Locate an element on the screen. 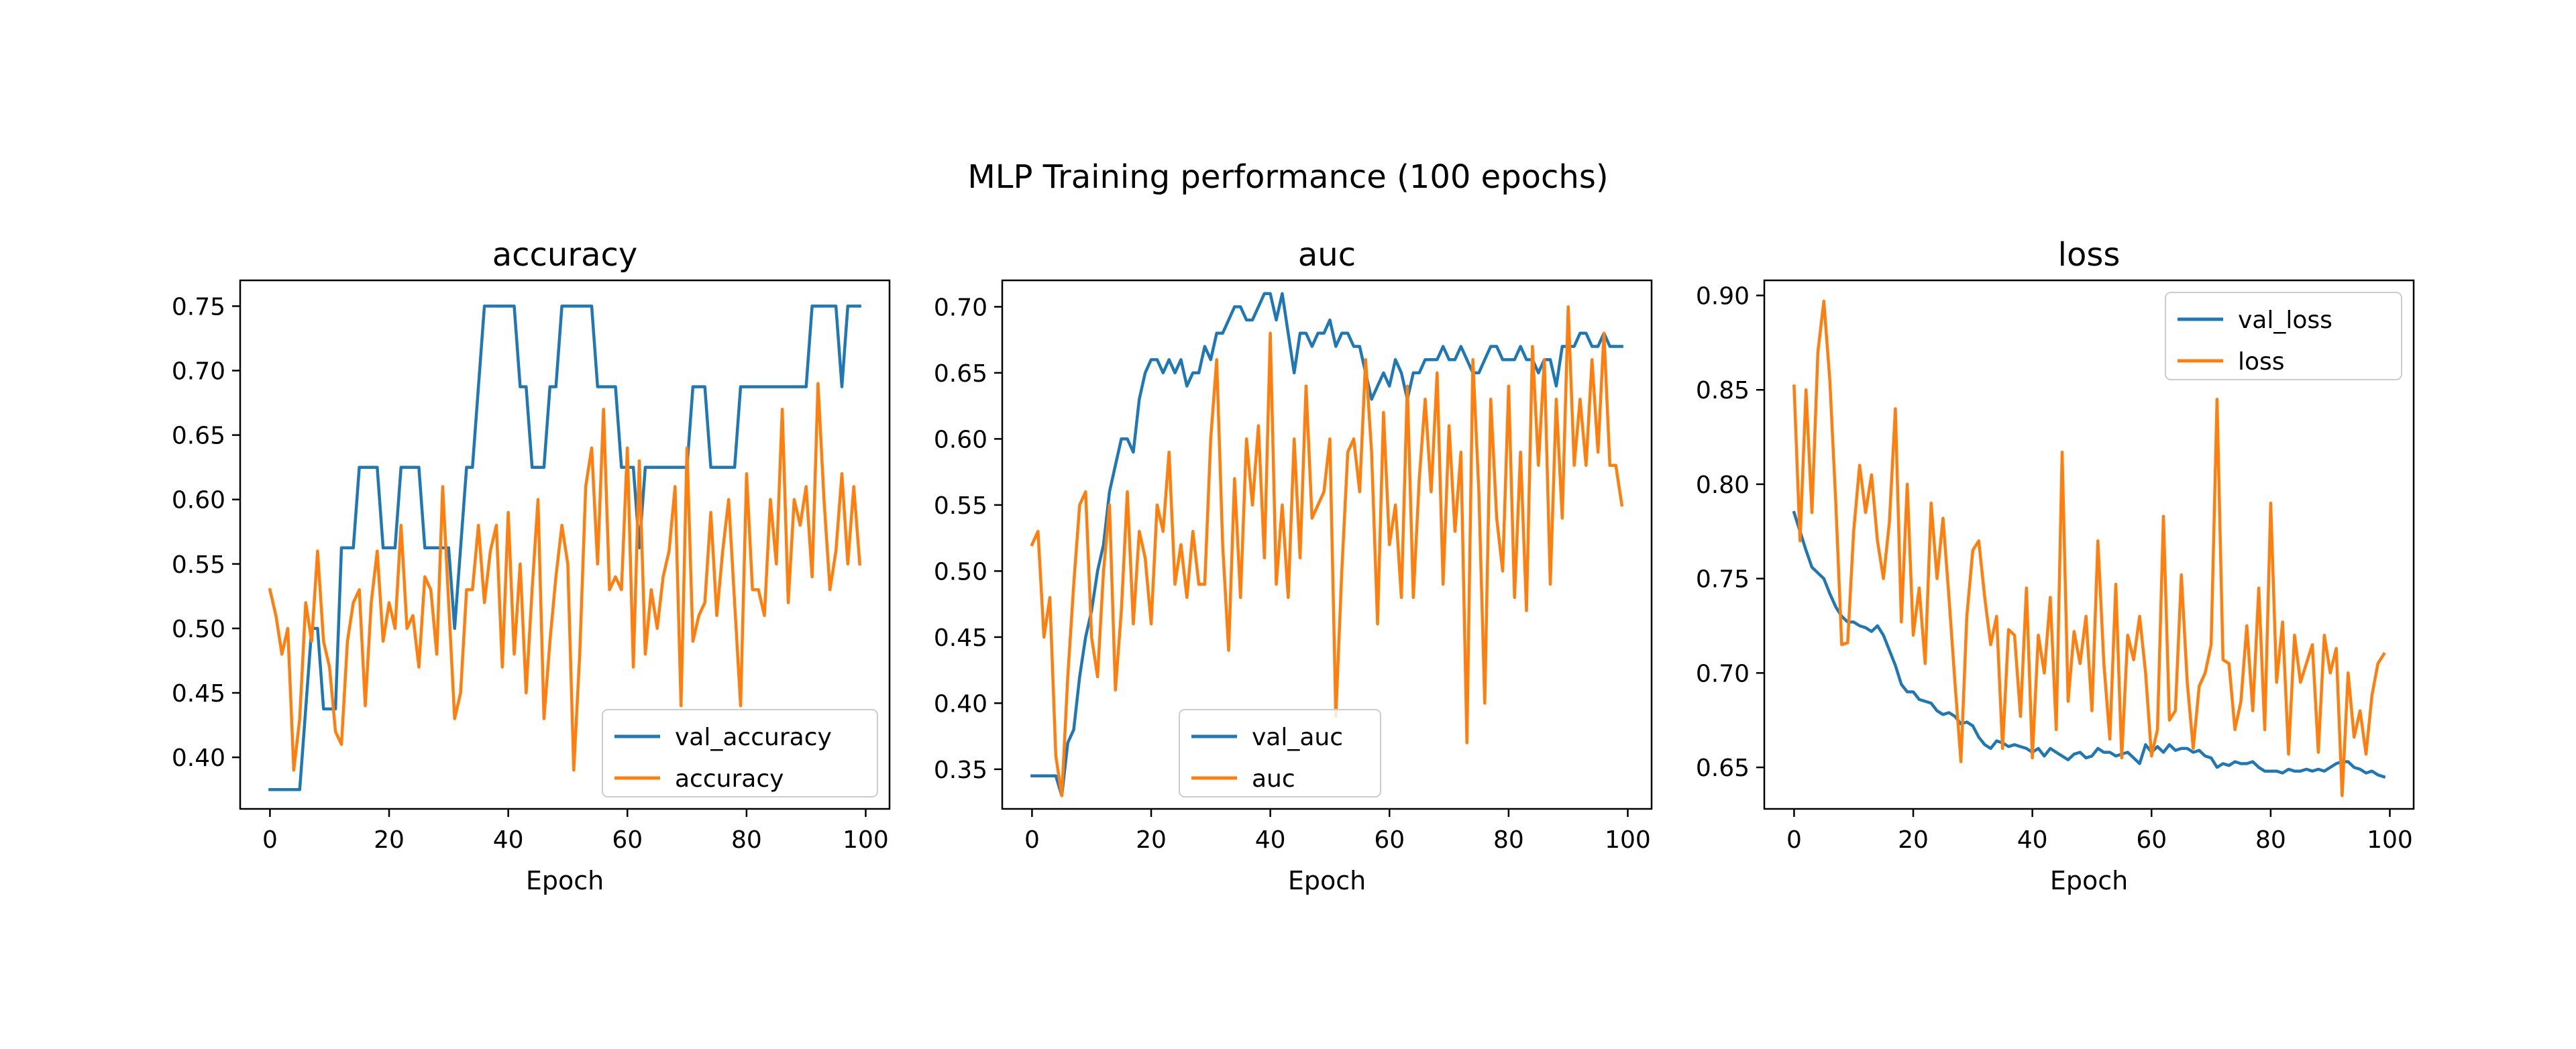 Image resolution: width=2576 pixels, height=1049 pixels. subplot-title: accuracy is located at coordinates (565, 255).